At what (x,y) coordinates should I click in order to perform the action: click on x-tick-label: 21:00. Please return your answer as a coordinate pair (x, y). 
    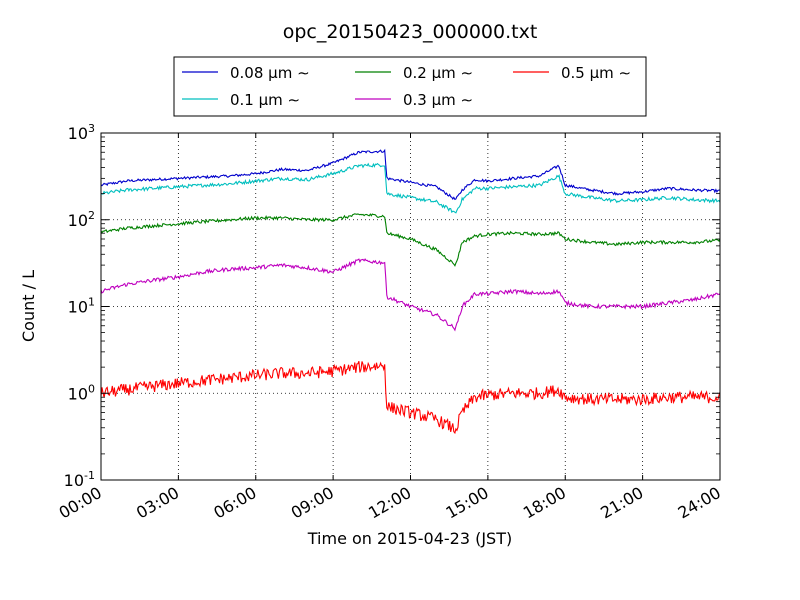
    Looking at the image, I should click on (621, 503).